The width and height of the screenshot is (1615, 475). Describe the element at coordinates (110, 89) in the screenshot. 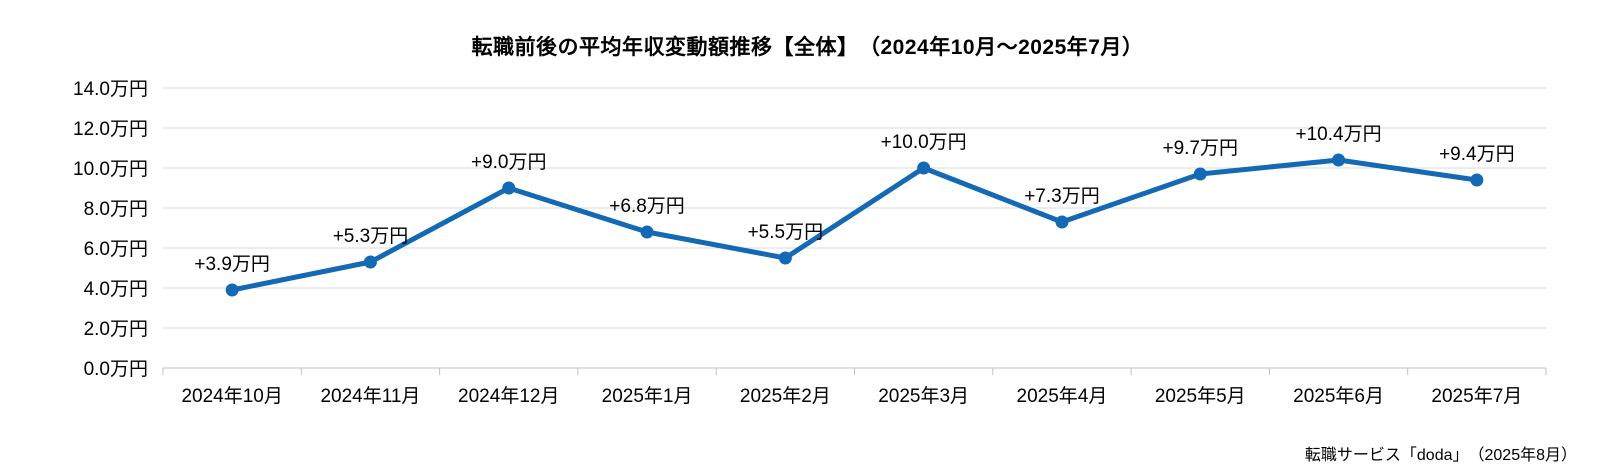

I see `y-tick-label: 14.0万円` at that location.